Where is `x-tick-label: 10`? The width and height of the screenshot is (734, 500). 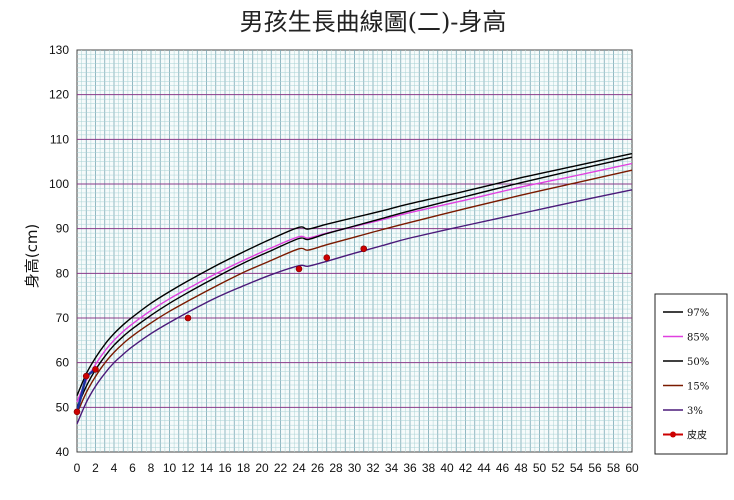 x-tick-label: 10 is located at coordinates (170, 468).